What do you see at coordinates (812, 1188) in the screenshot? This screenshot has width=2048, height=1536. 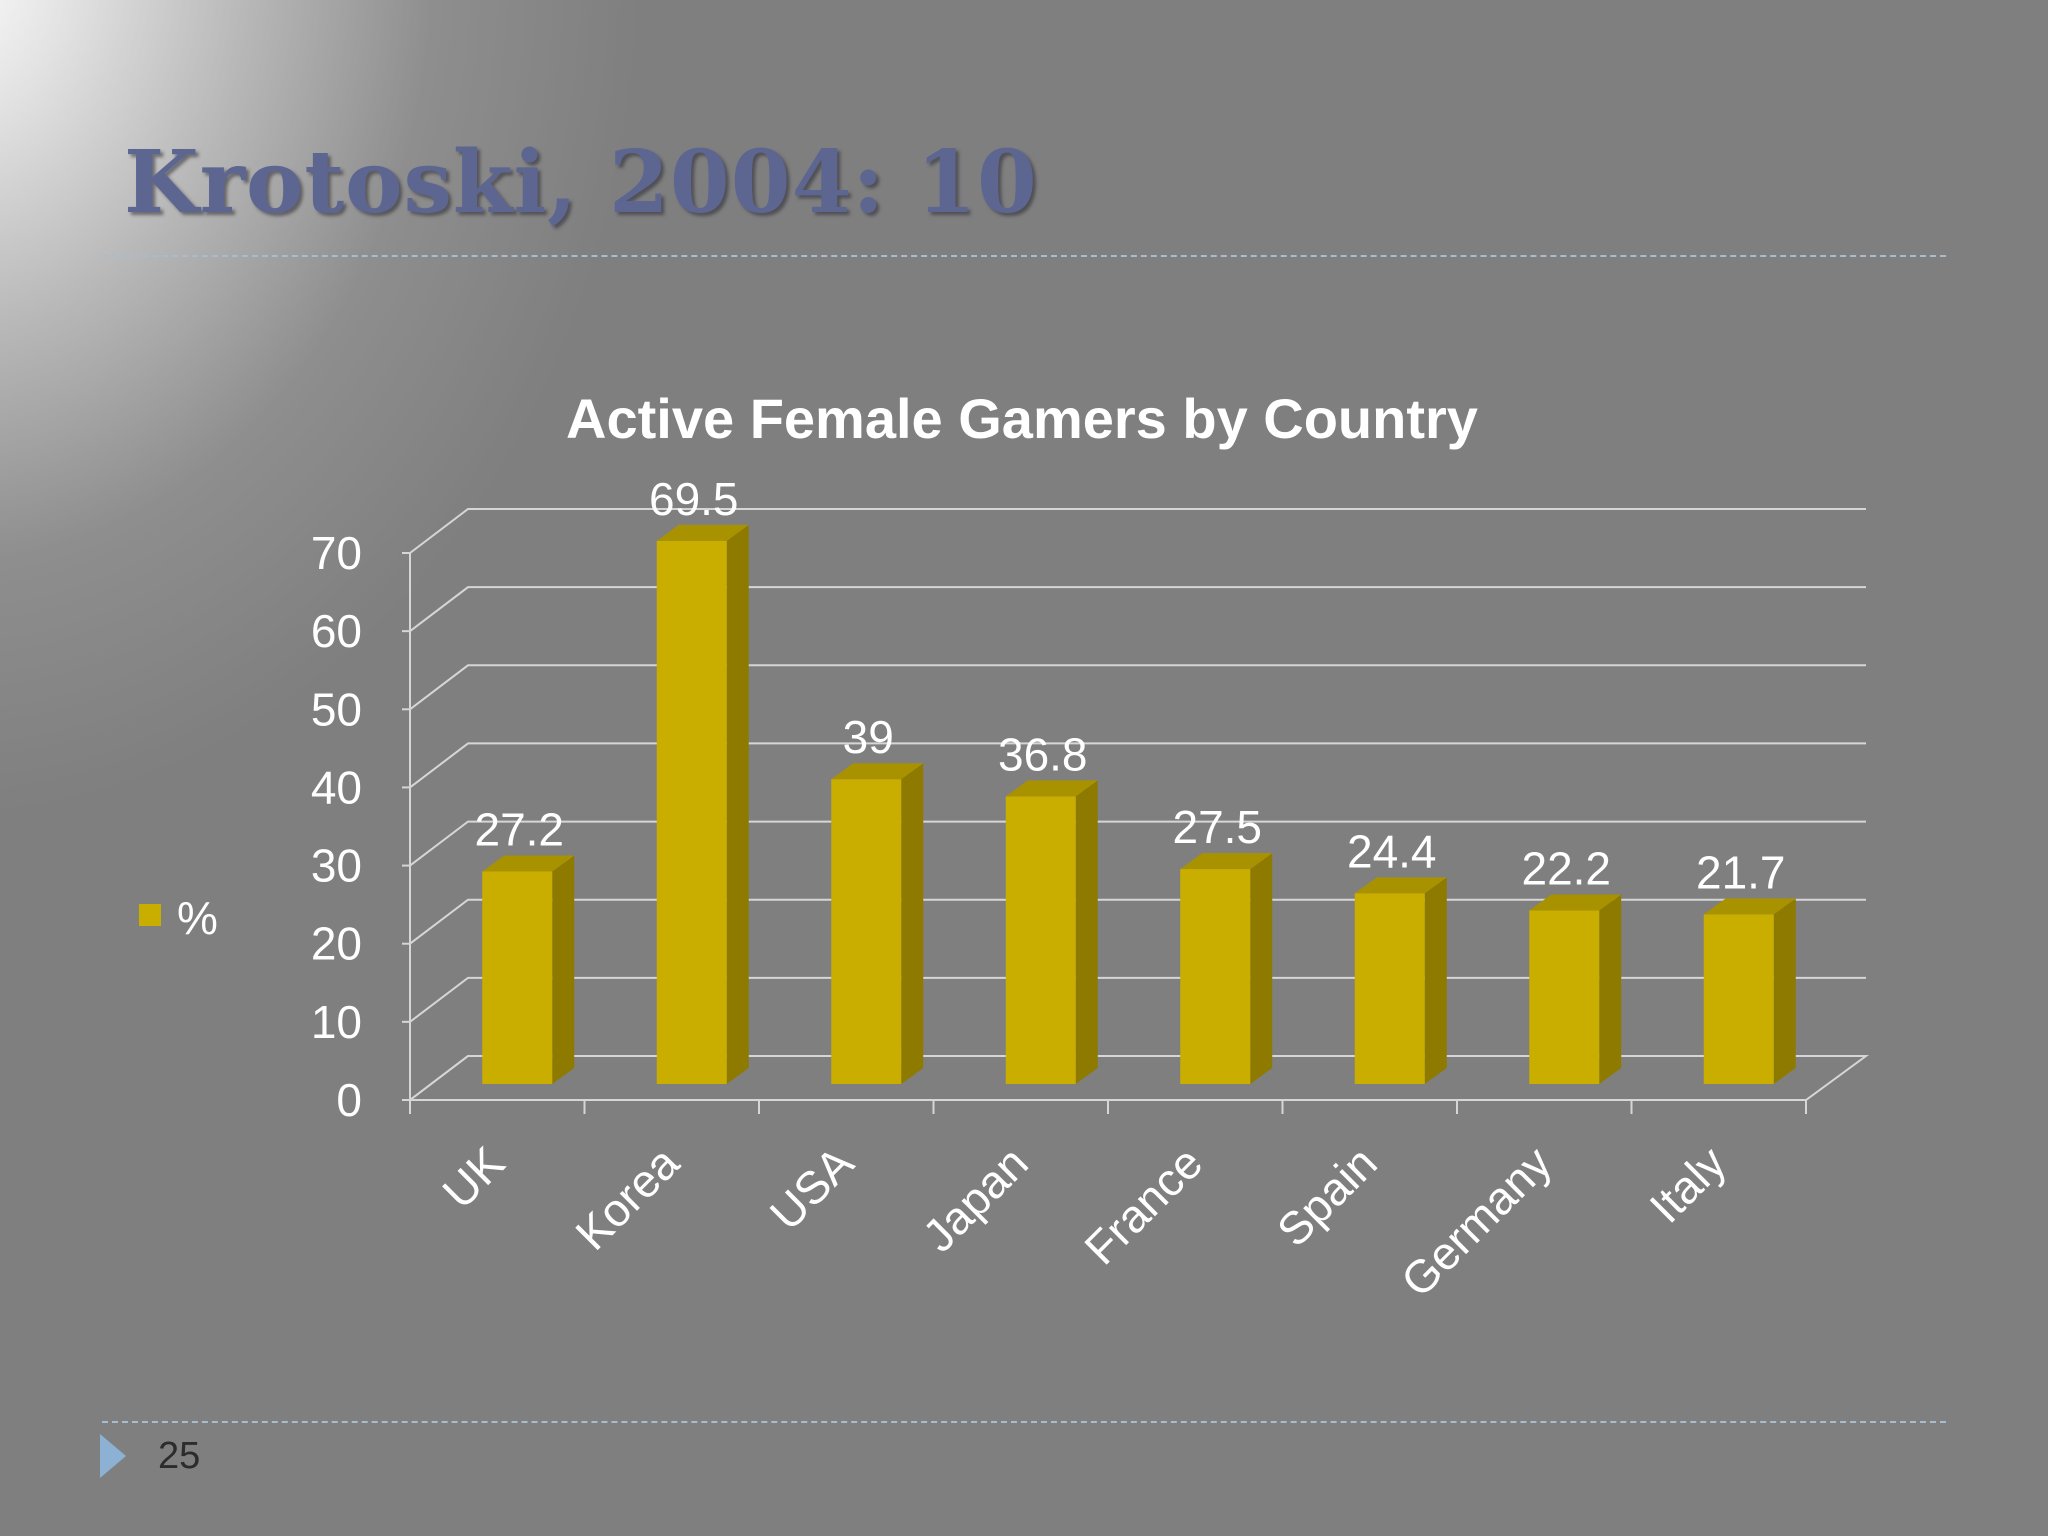 I see `x-tick-label: USA` at bounding box center [812, 1188].